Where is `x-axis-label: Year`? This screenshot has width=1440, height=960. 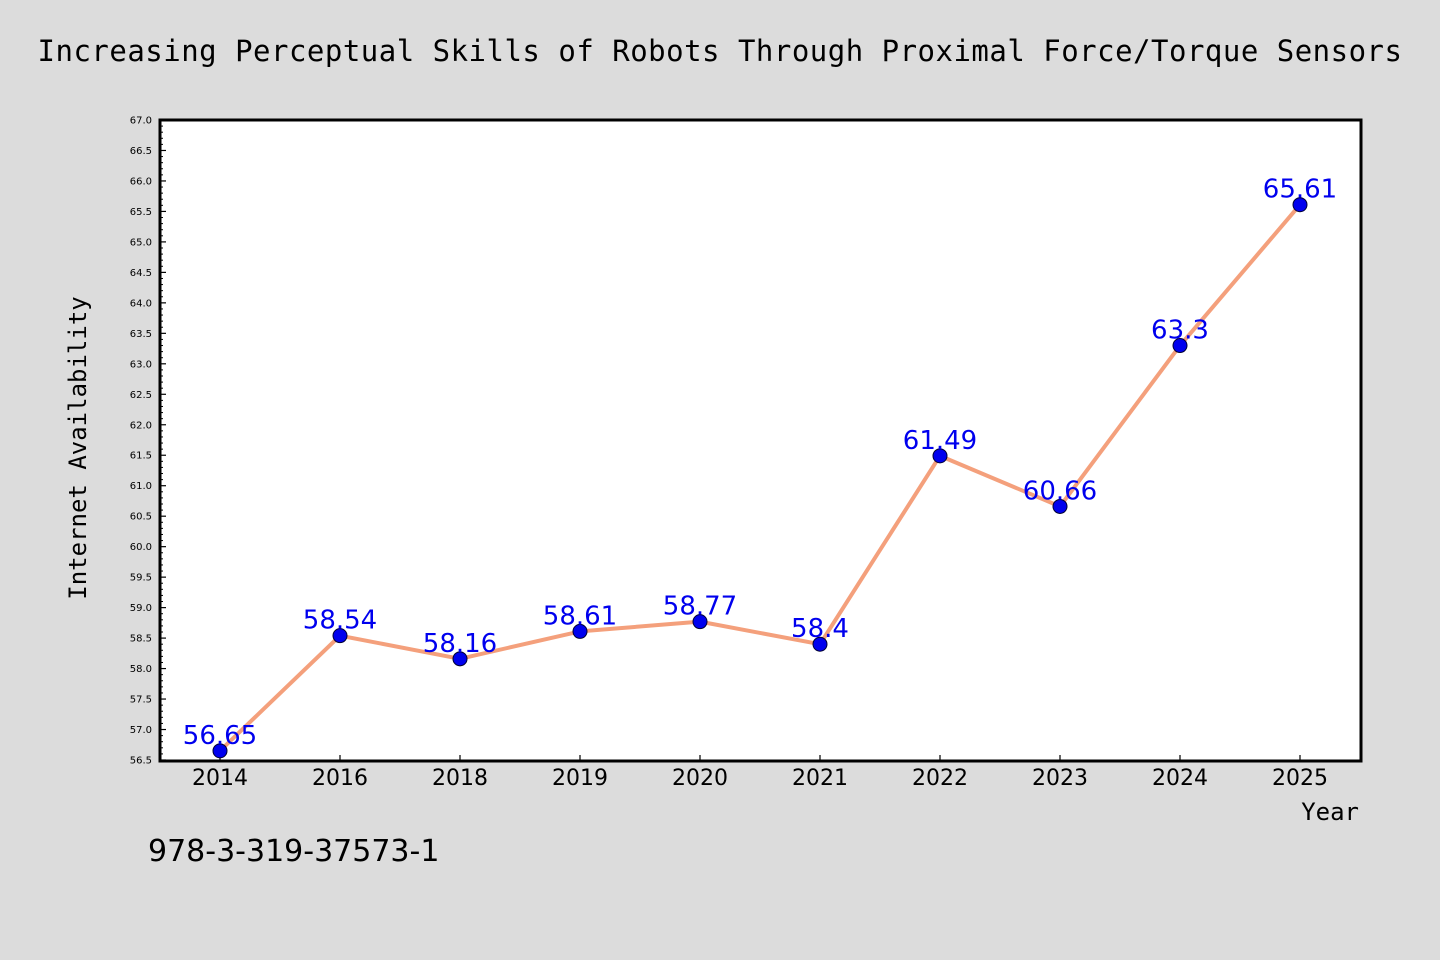
x-axis-label: Year is located at coordinates (1330, 812).